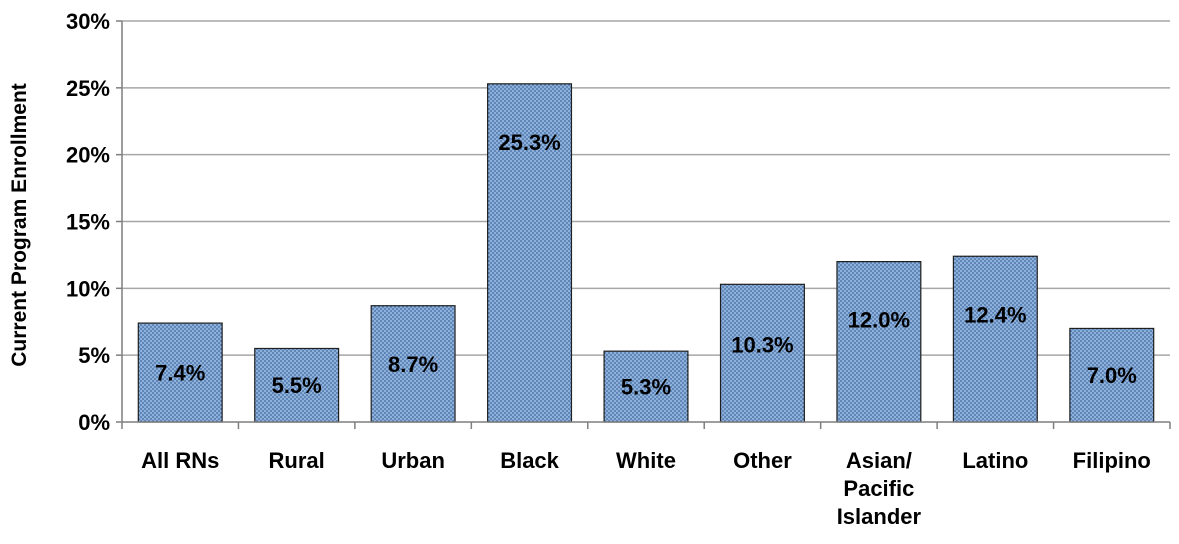 The image size is (1179, 544). I want to click on category-label: Filipino, so click(1112, 460).